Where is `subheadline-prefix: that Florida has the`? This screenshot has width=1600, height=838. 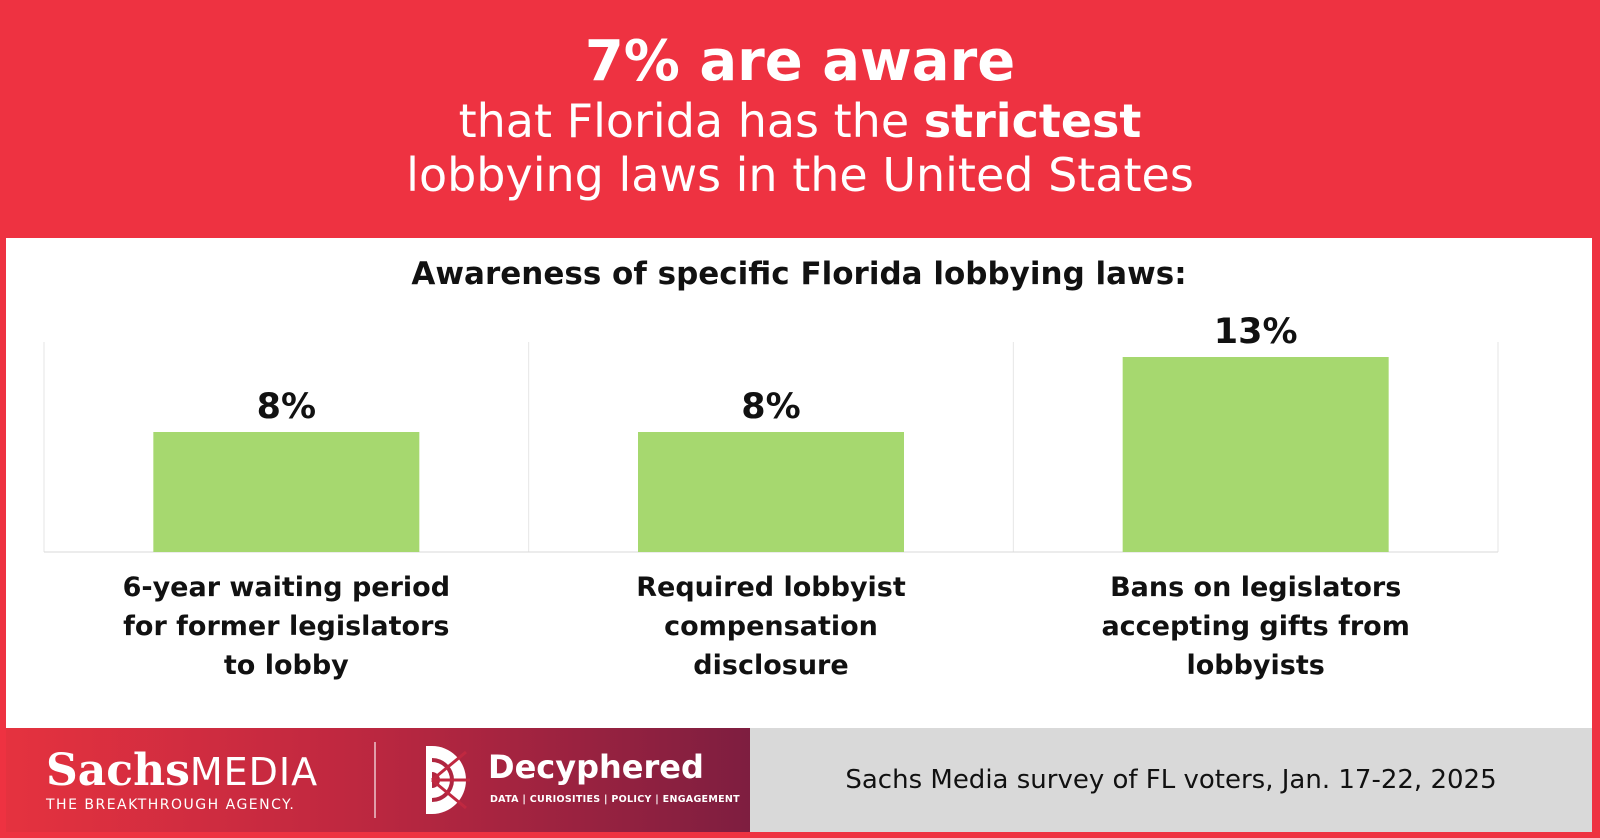
subheadline-prefix: that Florida has the is located at coordinates (691, 121).